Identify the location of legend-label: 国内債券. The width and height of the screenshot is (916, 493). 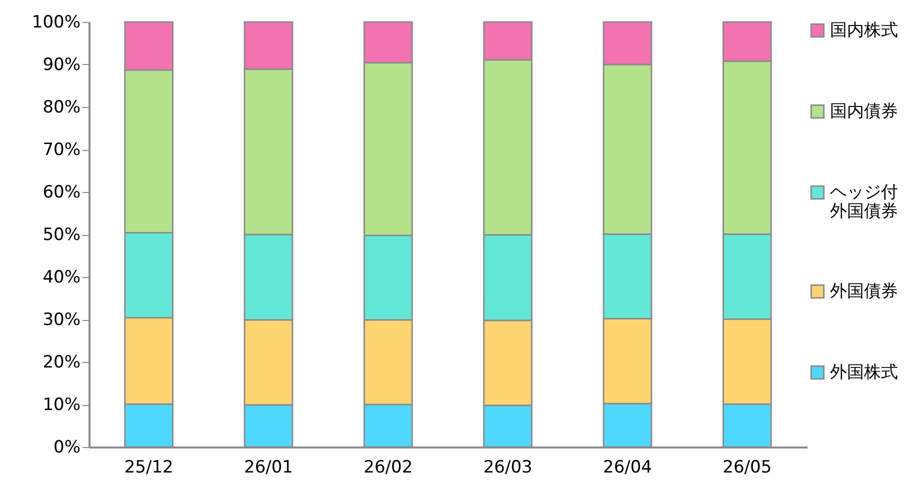
(864, 112).